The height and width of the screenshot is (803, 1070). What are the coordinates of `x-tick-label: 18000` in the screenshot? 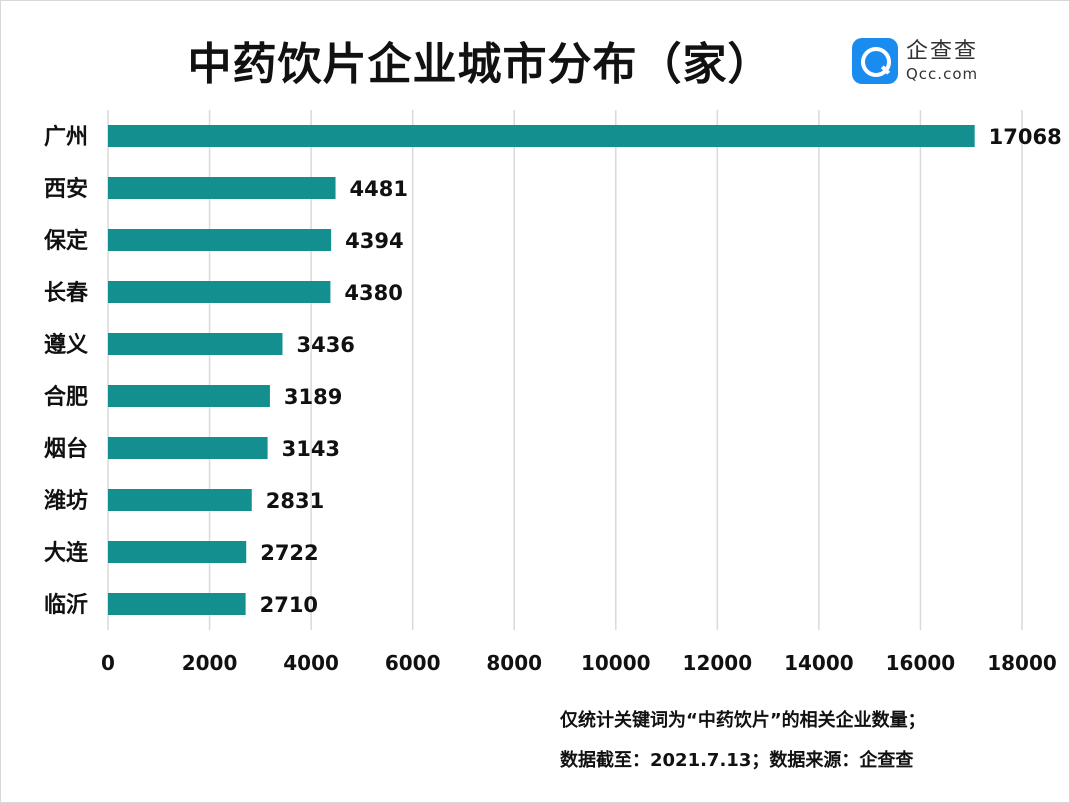 It's located at (1022, 663).